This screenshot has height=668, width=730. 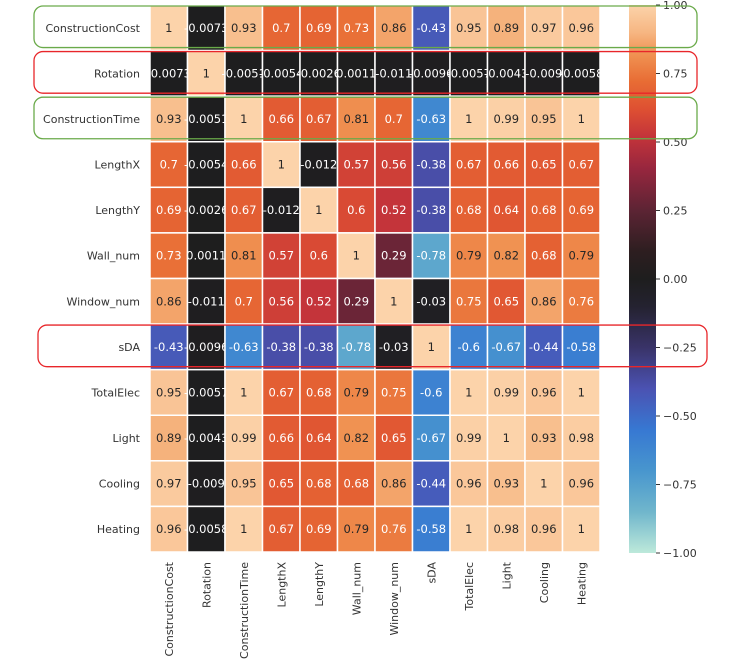 What do you see at coordinates (91, 119) in the screenshot?
I see `y-label-ConstructionTime: ConstructionTime` at bounding box center [91, 119].